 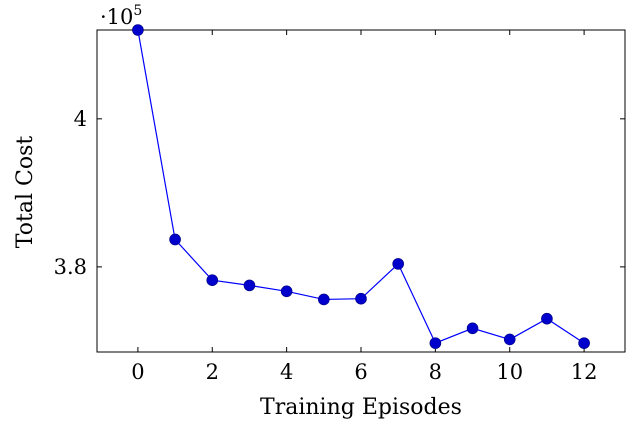 What do you see at coordinates (80, 119) in the screenshot?
I see `y-tick-label: 4` at bounding box center [80, 119].